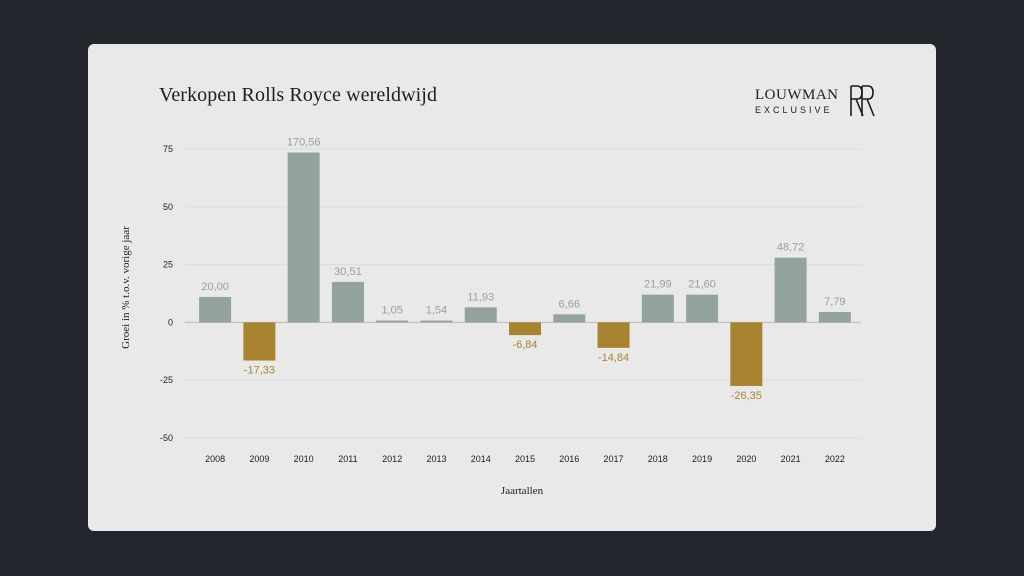 The height and width of the screenshot is (576, 1024). What do you see at coordinates (835, 459) in the screenshot?
I see `x-tick-label: 2022` at bounding box center [835, 459].